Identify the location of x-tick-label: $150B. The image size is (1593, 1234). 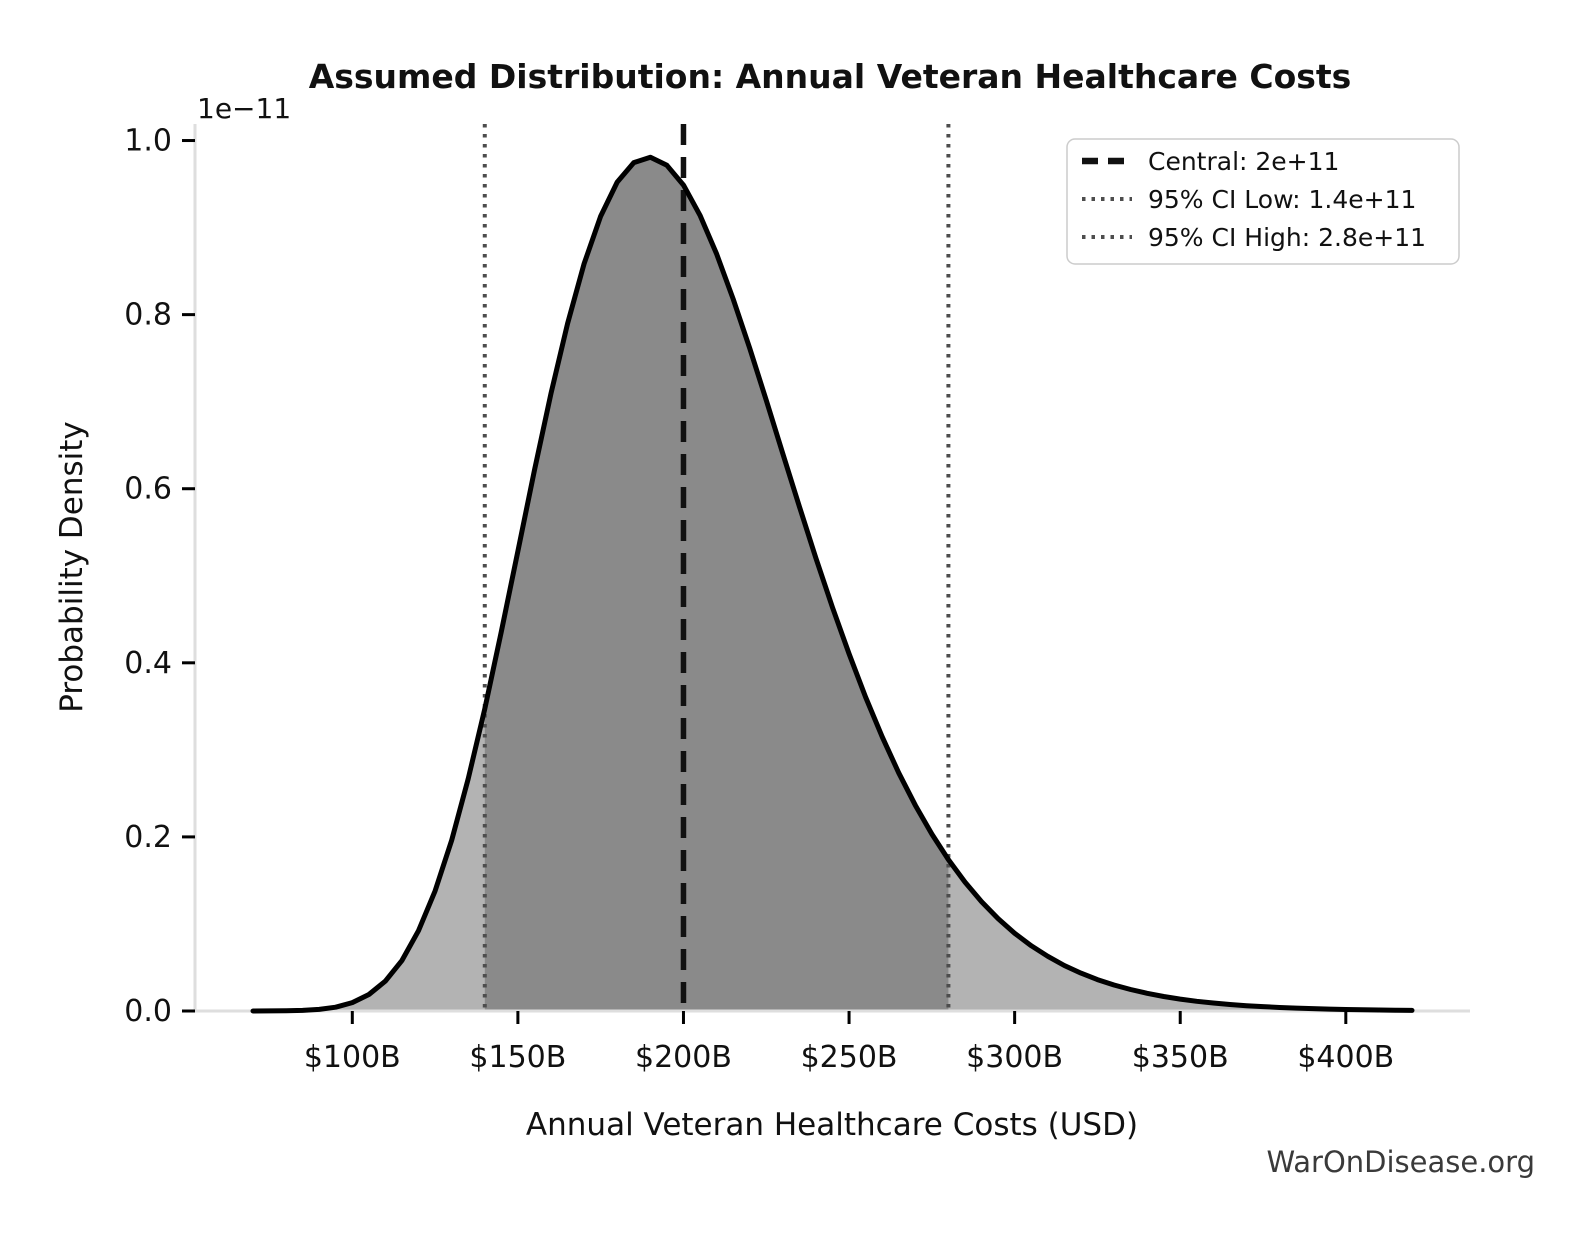
(517, 1057).